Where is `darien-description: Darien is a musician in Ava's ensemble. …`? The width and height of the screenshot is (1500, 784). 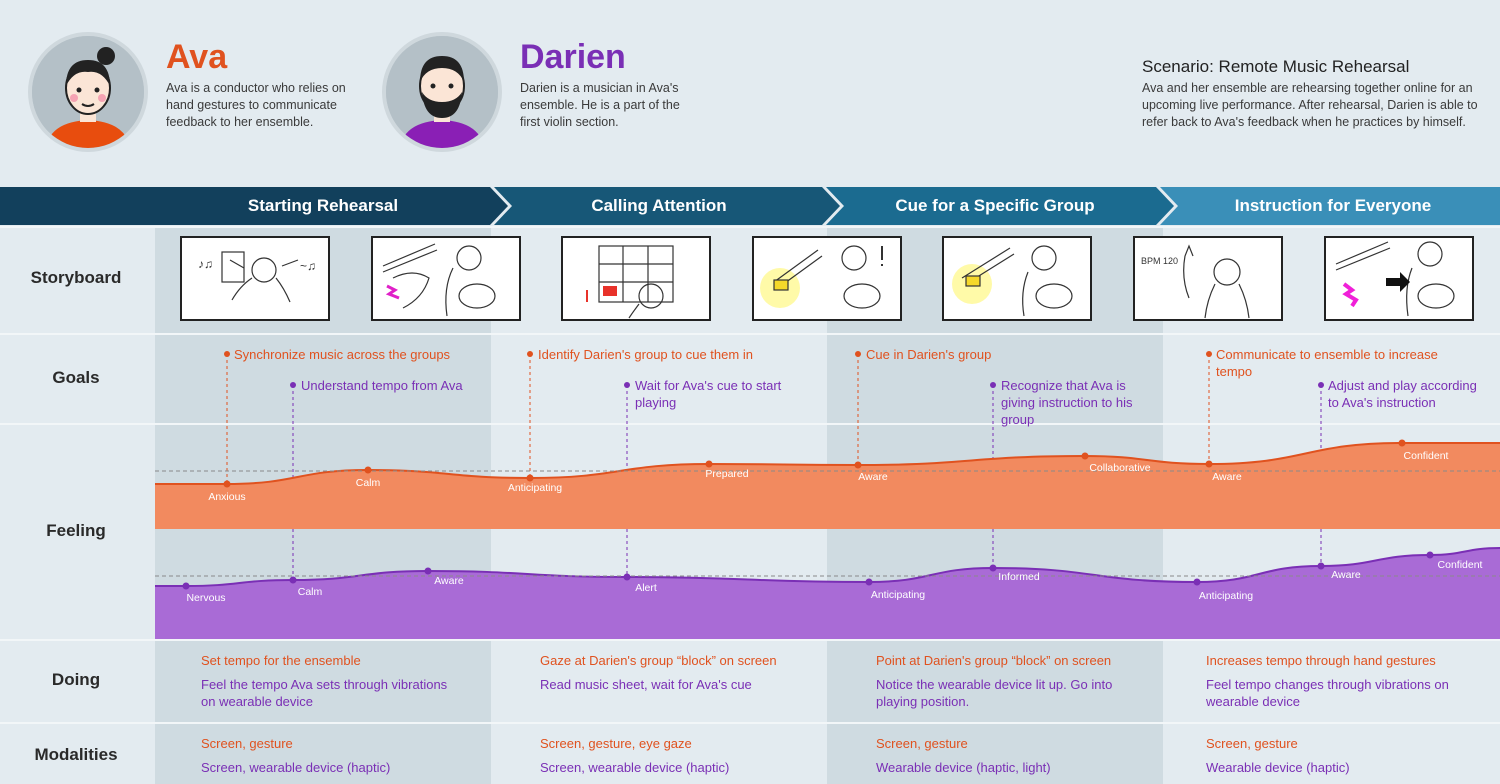
darien-description: Darien is a musician in Ava's ensemble. … is located at coordinates (600, 105).